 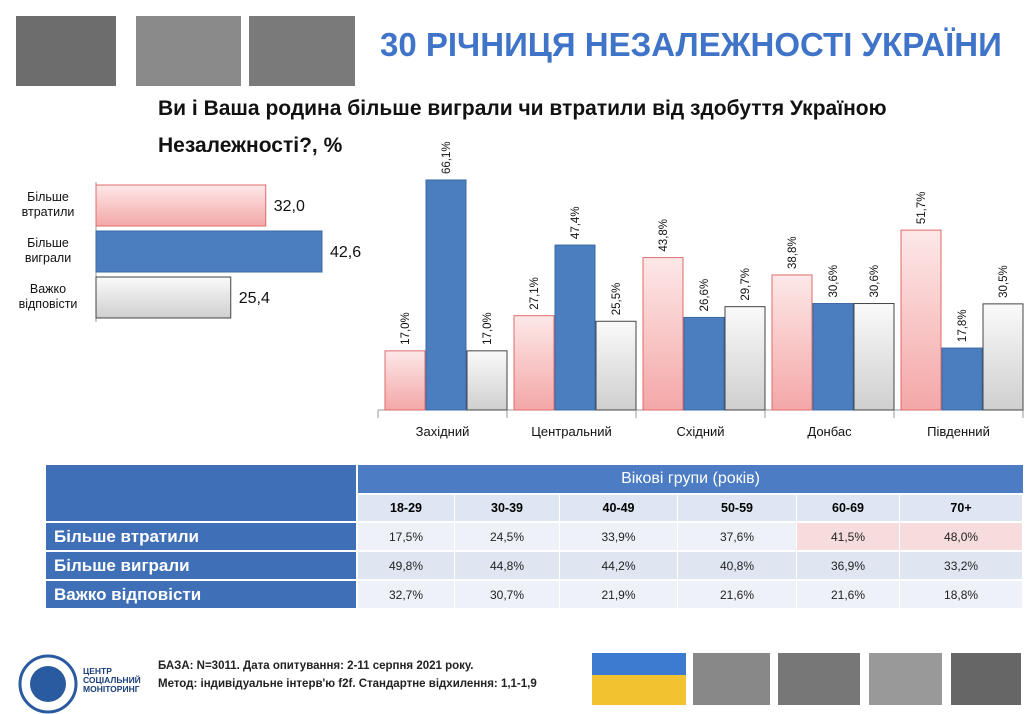 What do you see at coordinates (406, 536) in the screenshot?
I see `cell: 17,5%` at bounding box center [406, 536].